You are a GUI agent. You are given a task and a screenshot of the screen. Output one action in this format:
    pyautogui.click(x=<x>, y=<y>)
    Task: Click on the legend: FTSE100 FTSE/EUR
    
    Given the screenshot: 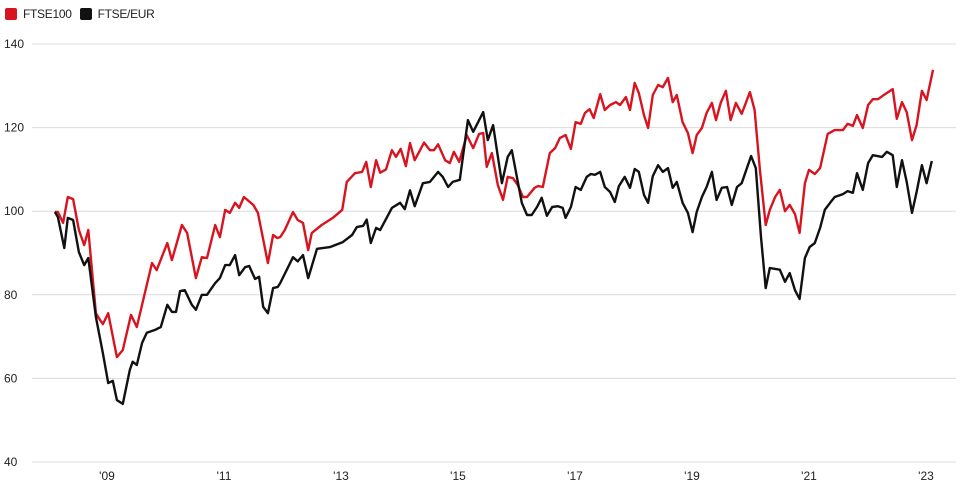 What is the action you would take?
    pyautogui.click(x=84, y=14)
    